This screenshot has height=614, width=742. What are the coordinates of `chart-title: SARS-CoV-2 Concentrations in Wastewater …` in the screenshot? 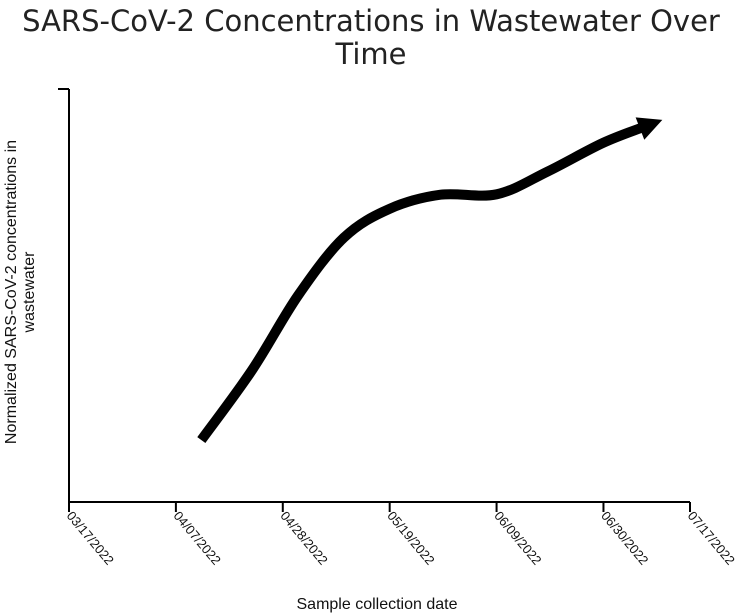 It's located at (371, 37).